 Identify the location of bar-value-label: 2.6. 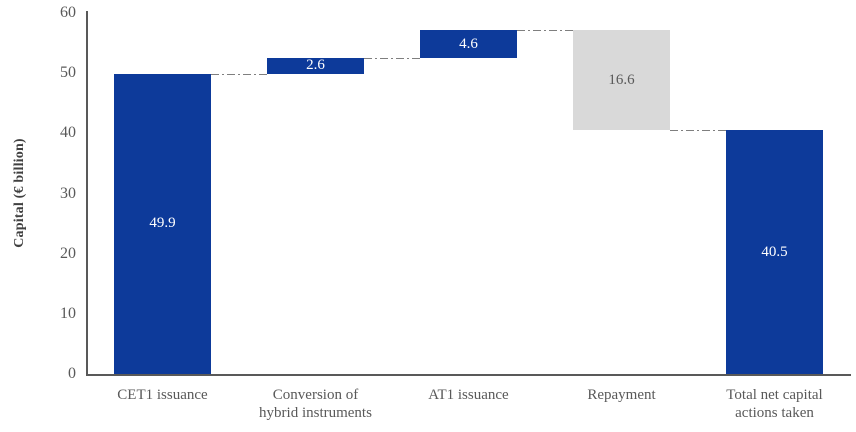
(315, 65).